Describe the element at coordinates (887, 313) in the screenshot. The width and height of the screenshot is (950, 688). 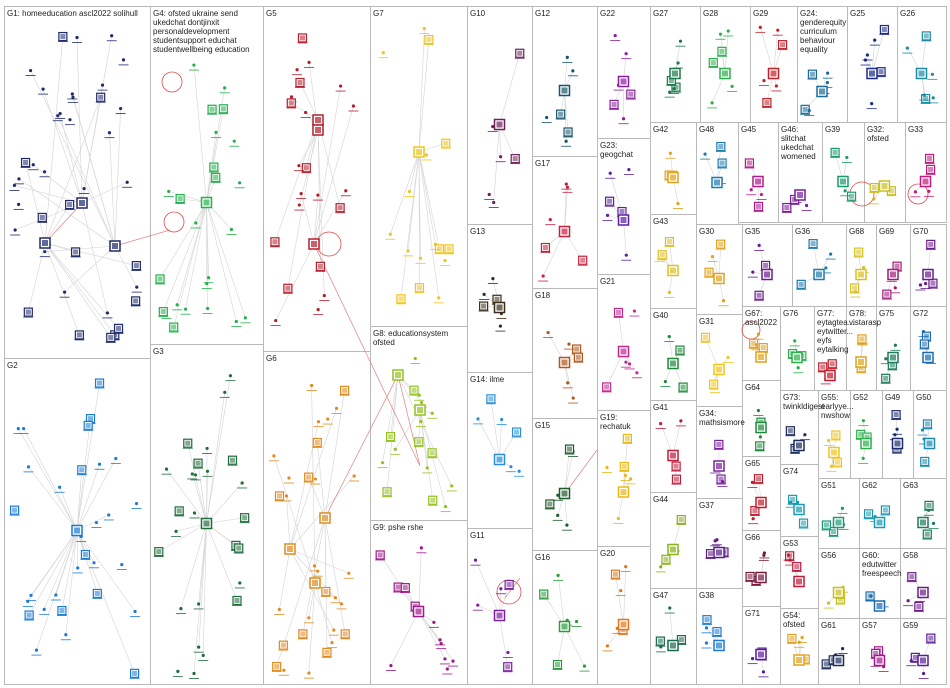
I see `group-label-g75: G75` at that location.